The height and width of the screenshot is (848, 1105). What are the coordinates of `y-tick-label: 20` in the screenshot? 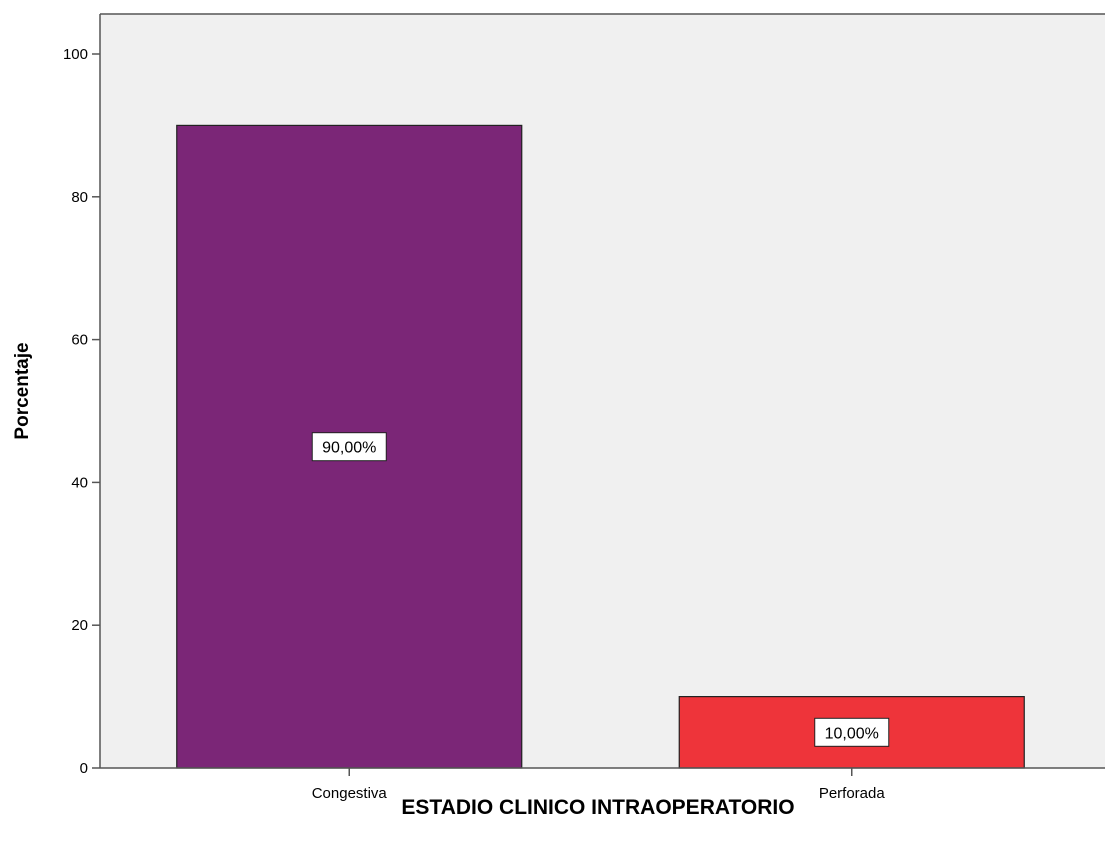 It's located at (79, 625).